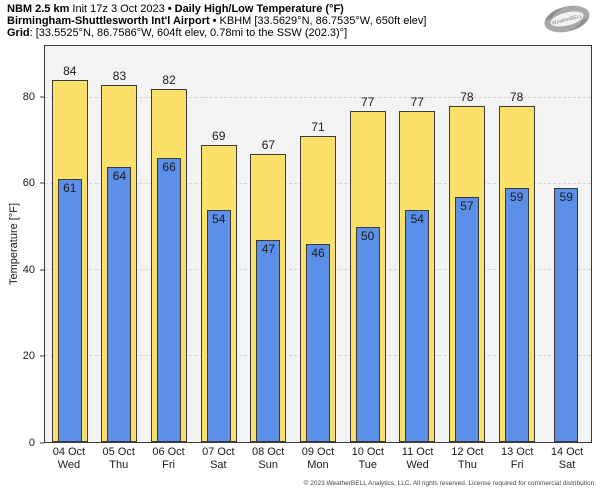 The height and width of the screenshot is (493, 600). What do you see at coordinates (318, 465) in the screenshot?
I see `x-tick-day: Mon` at bounding box center [318, 465].